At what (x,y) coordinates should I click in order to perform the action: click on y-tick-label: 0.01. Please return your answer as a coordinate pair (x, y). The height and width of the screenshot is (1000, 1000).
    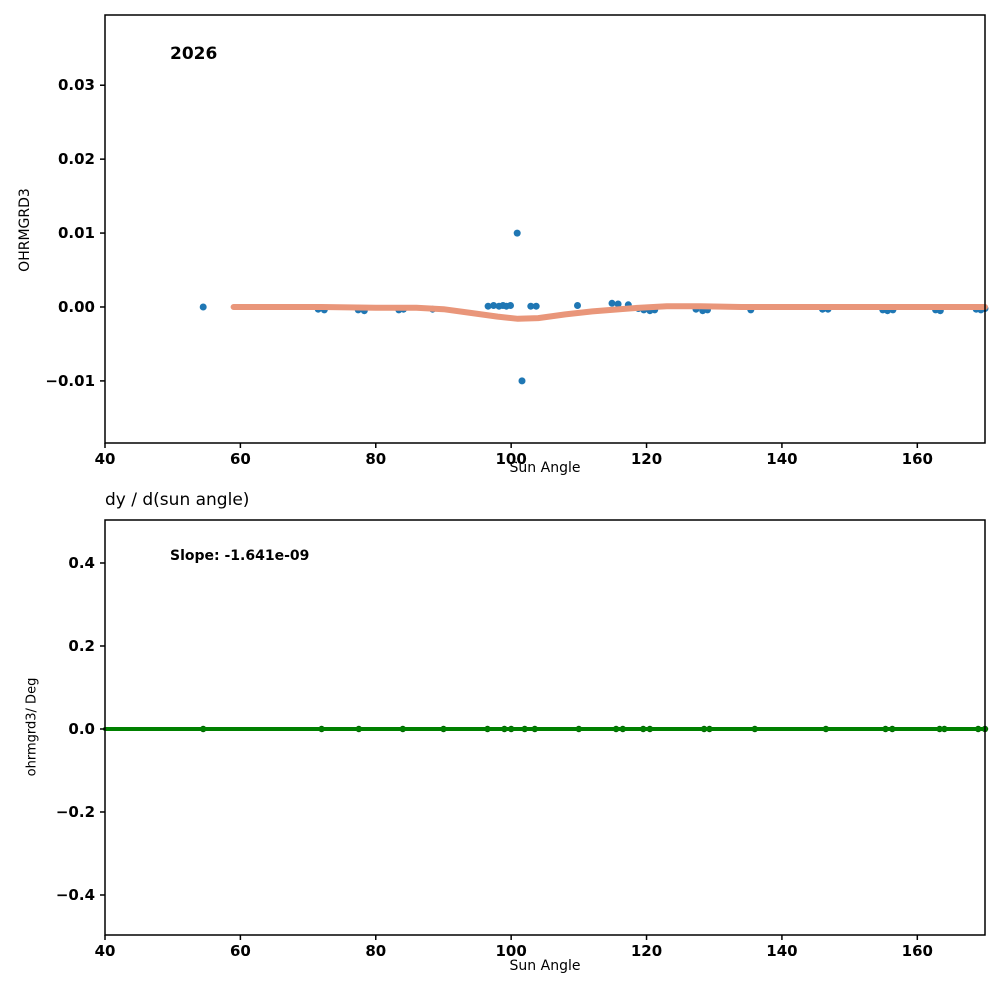
    Looking at the image, I should click on (76, 233).